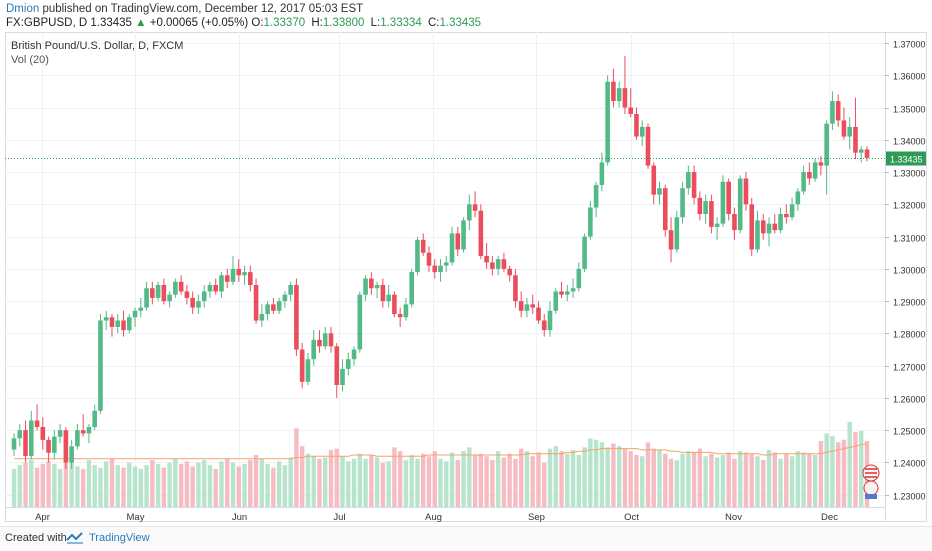 This screenshot has height=551, width=932. Describe the element at coordinates (257, 23) in the screenshot. I see `open-label: O:` at that location.